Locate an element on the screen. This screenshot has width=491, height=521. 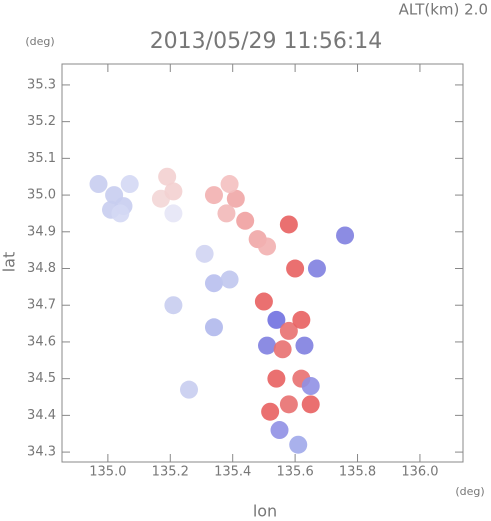
y-tick-label: 34.4 is located at coordinates (41, 415).